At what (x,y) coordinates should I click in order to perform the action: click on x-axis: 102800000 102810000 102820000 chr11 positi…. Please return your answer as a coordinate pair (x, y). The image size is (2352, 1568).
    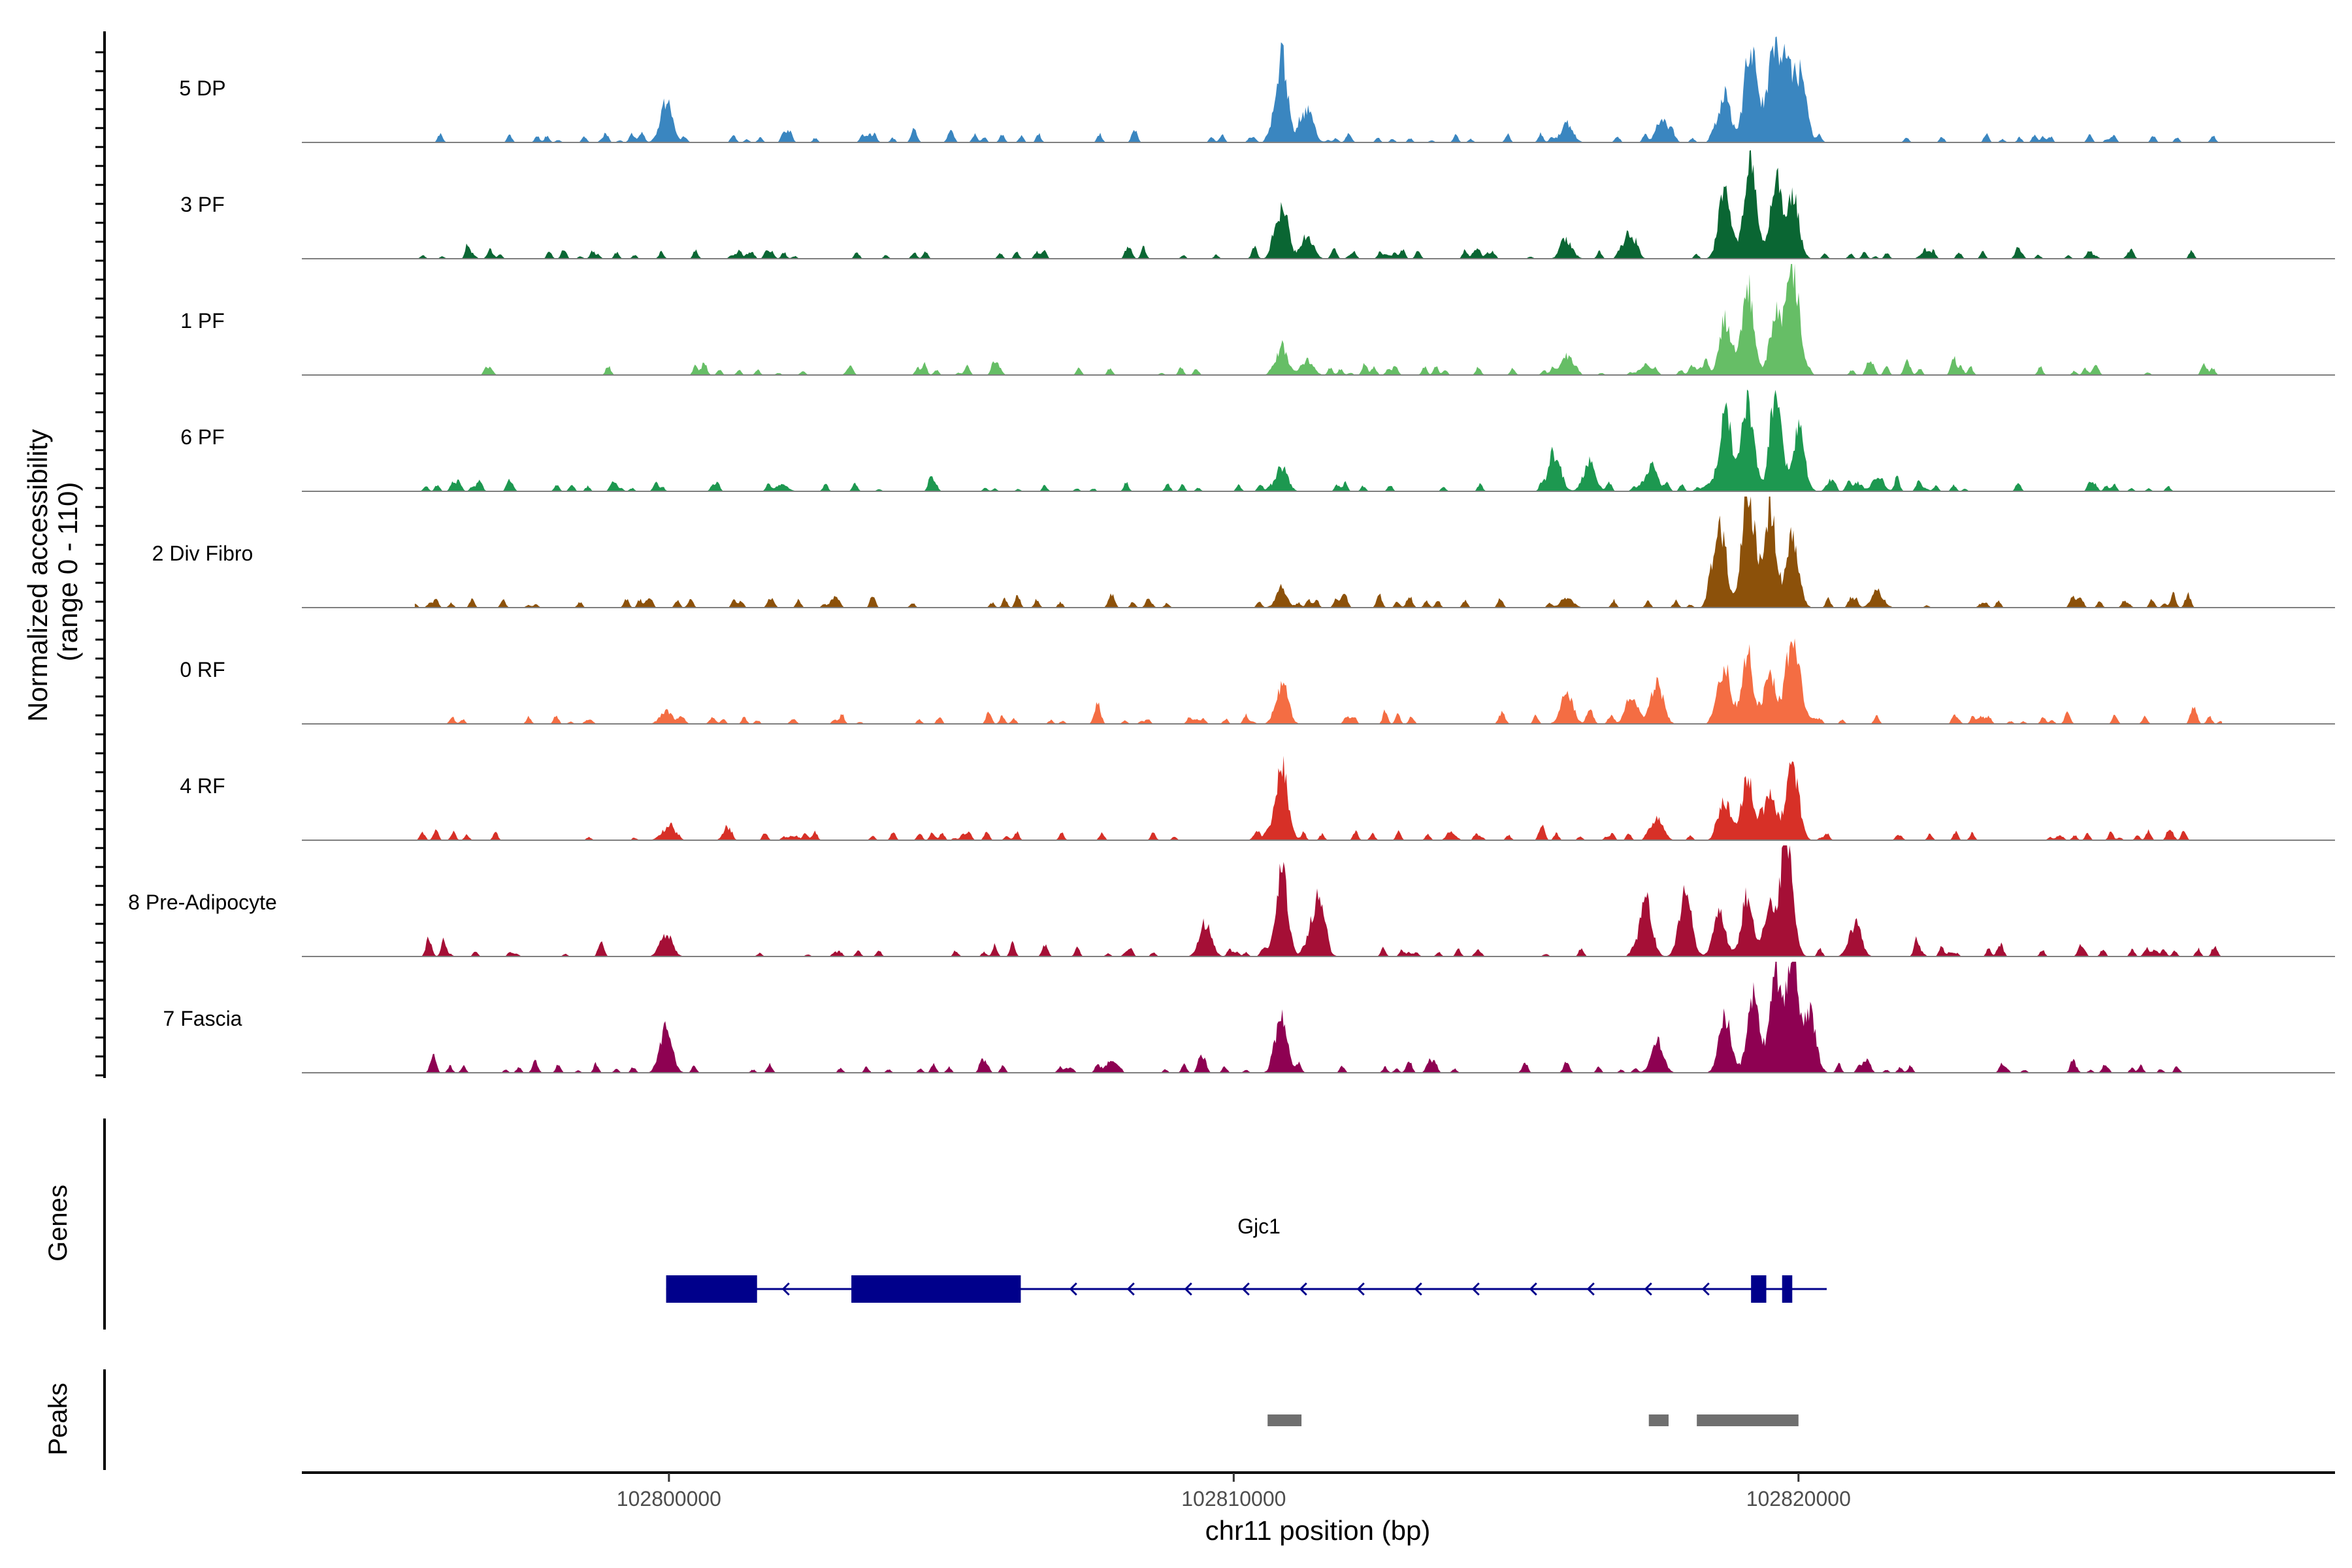
    Looking at the image, I should click on (1318, 1508).